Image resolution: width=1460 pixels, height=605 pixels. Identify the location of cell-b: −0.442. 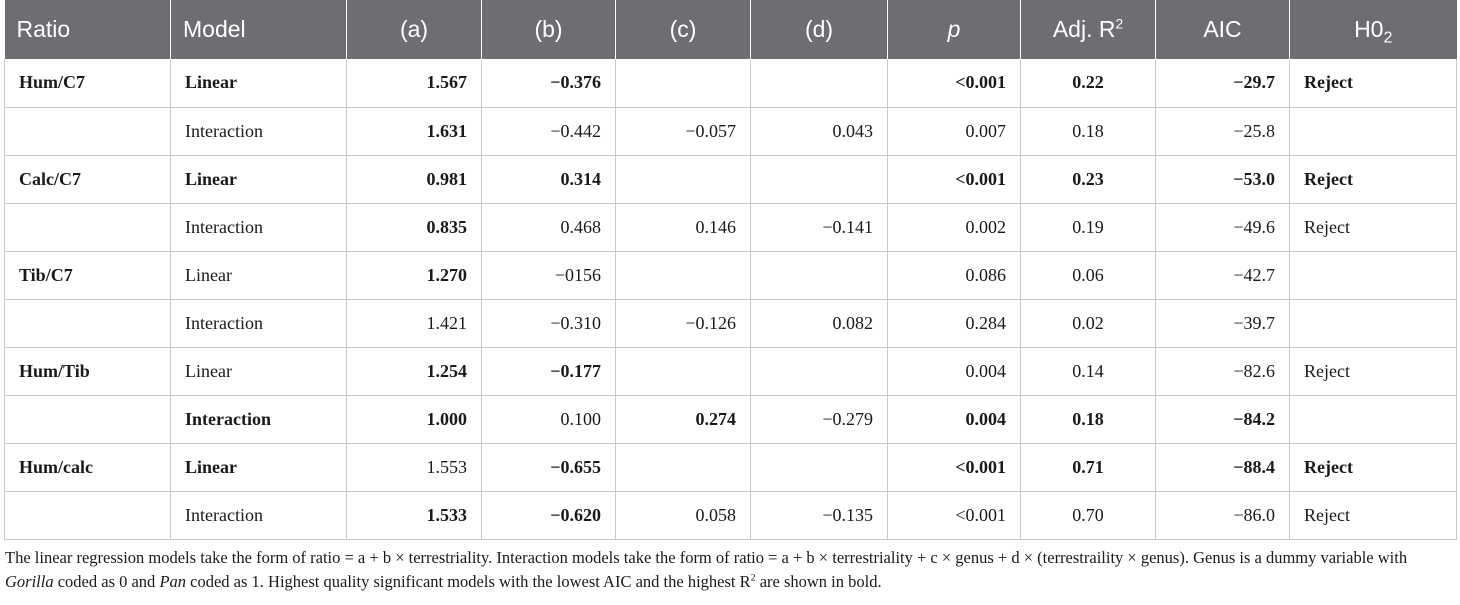
(548, 131).